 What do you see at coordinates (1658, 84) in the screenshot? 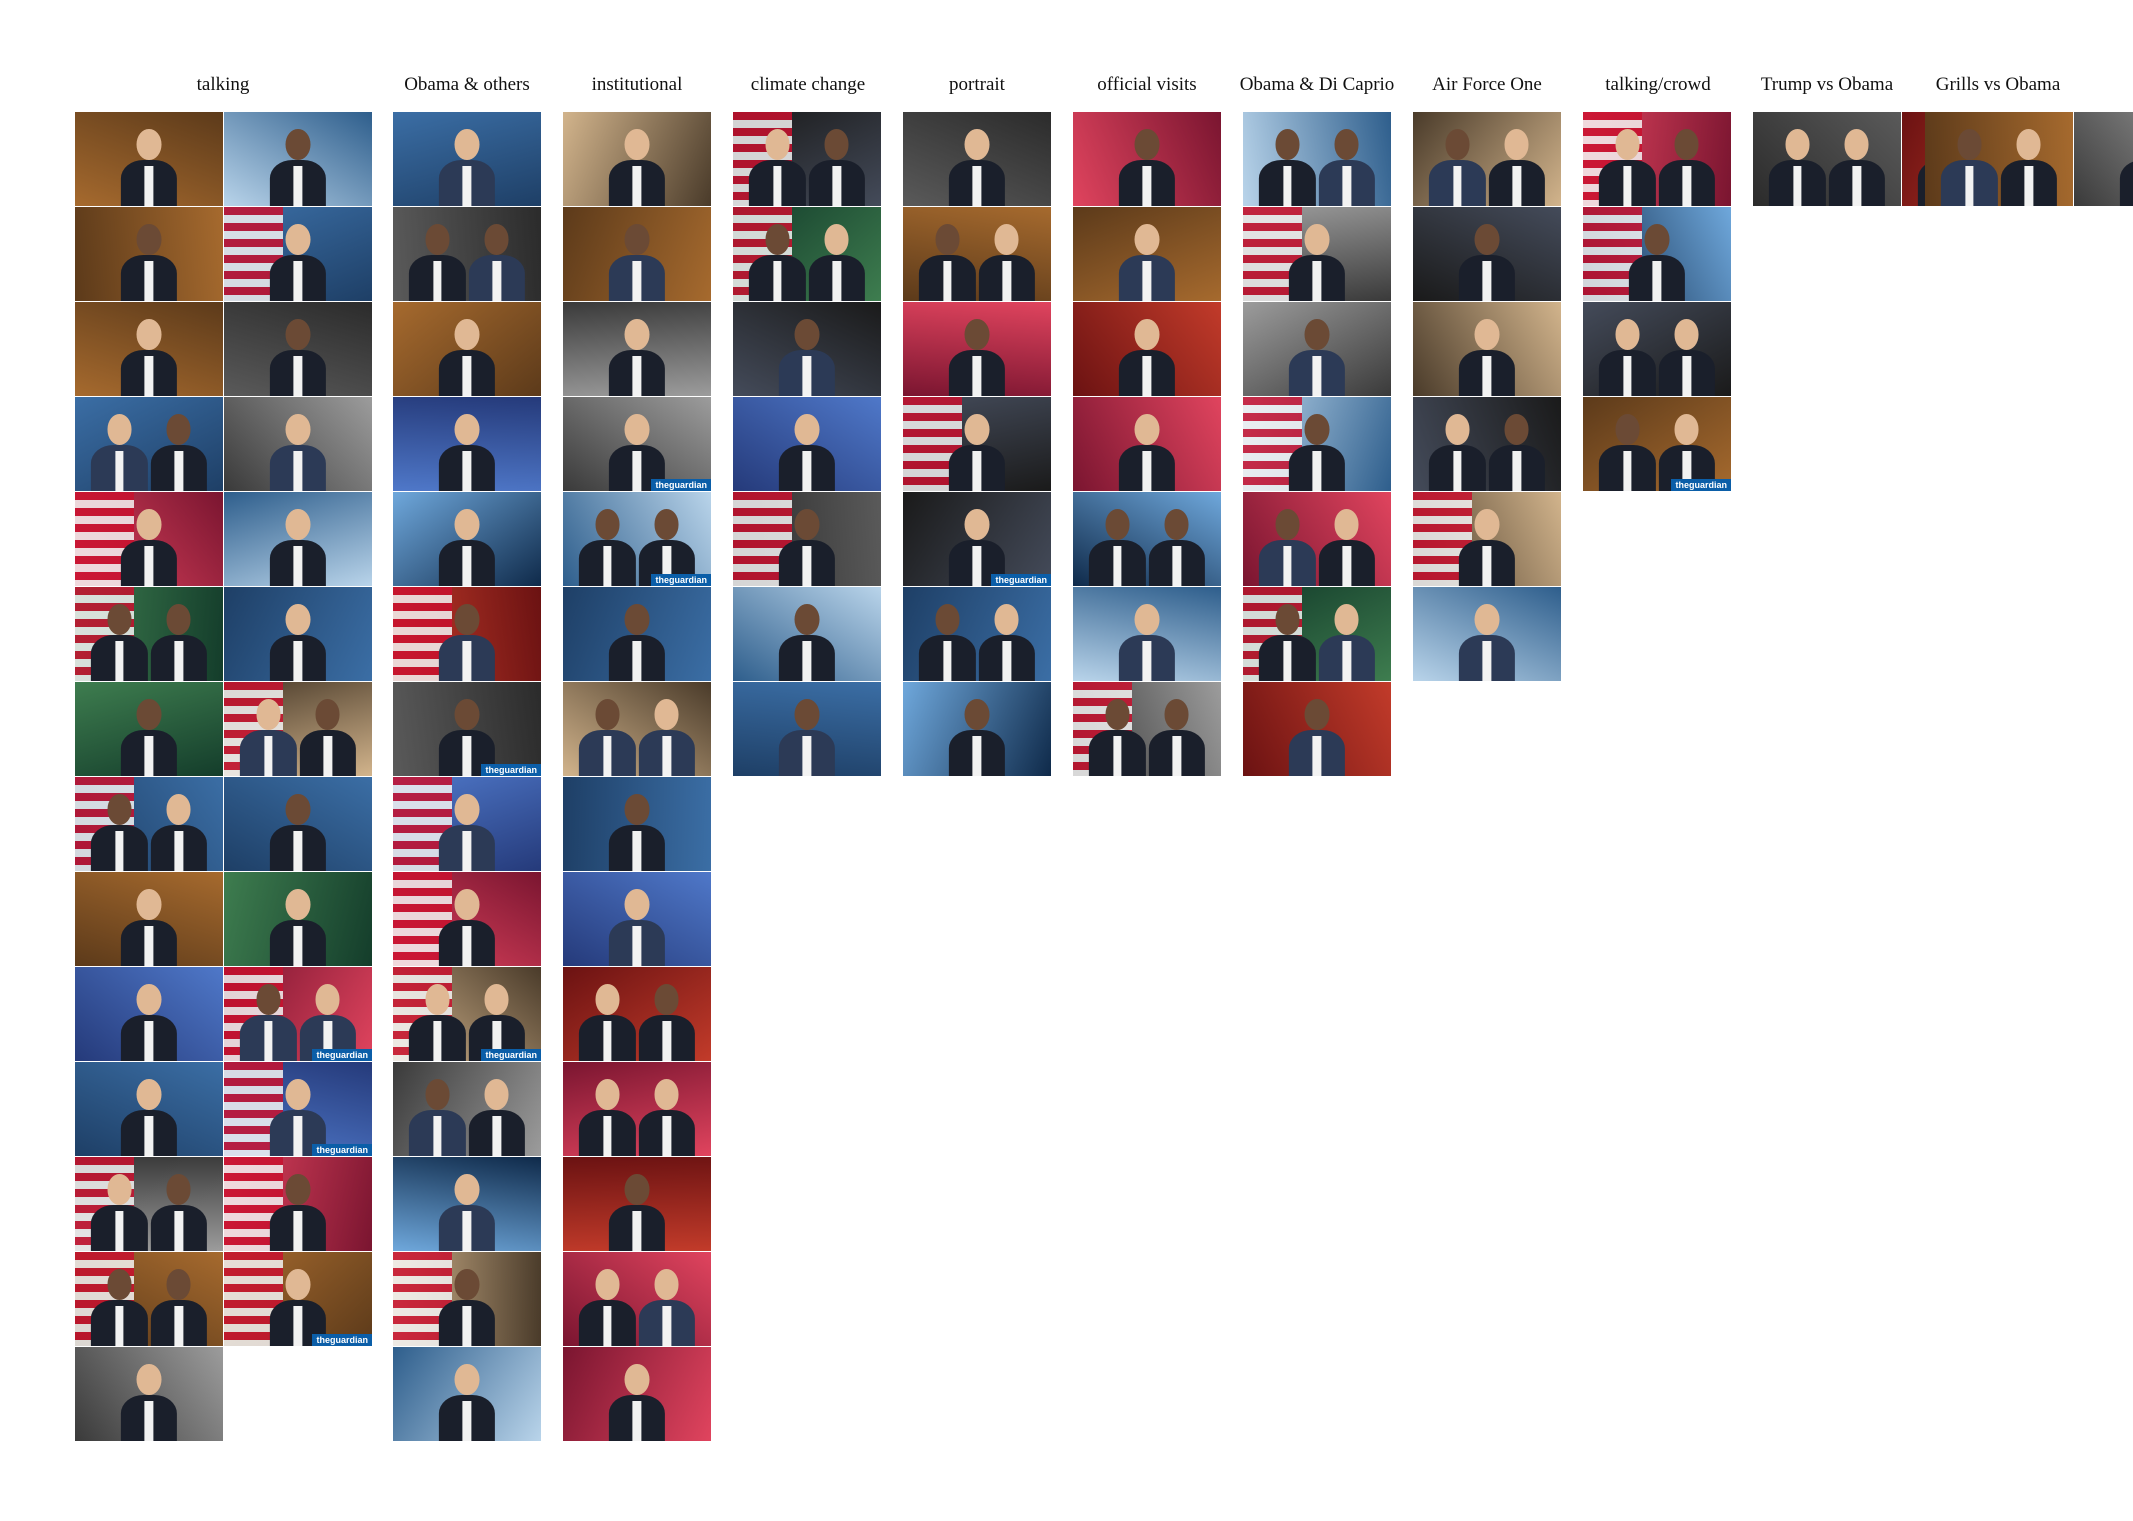
I see `category-title: talking/crowd` at bounding box center [1658, 84].